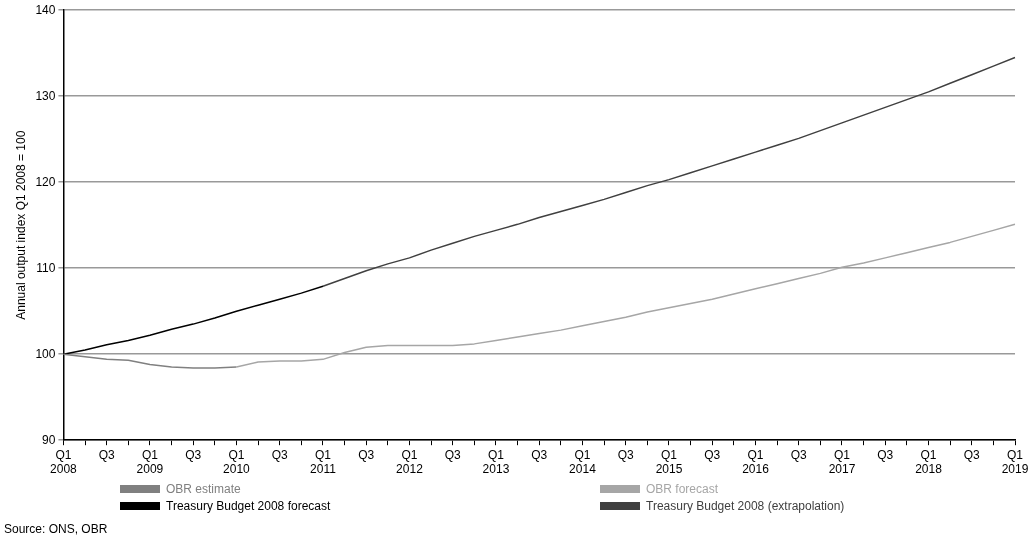 The width and height of the screenshot is (1035, 542). I want to click on x-tick-label: Q1 2009, so click(150, 462).